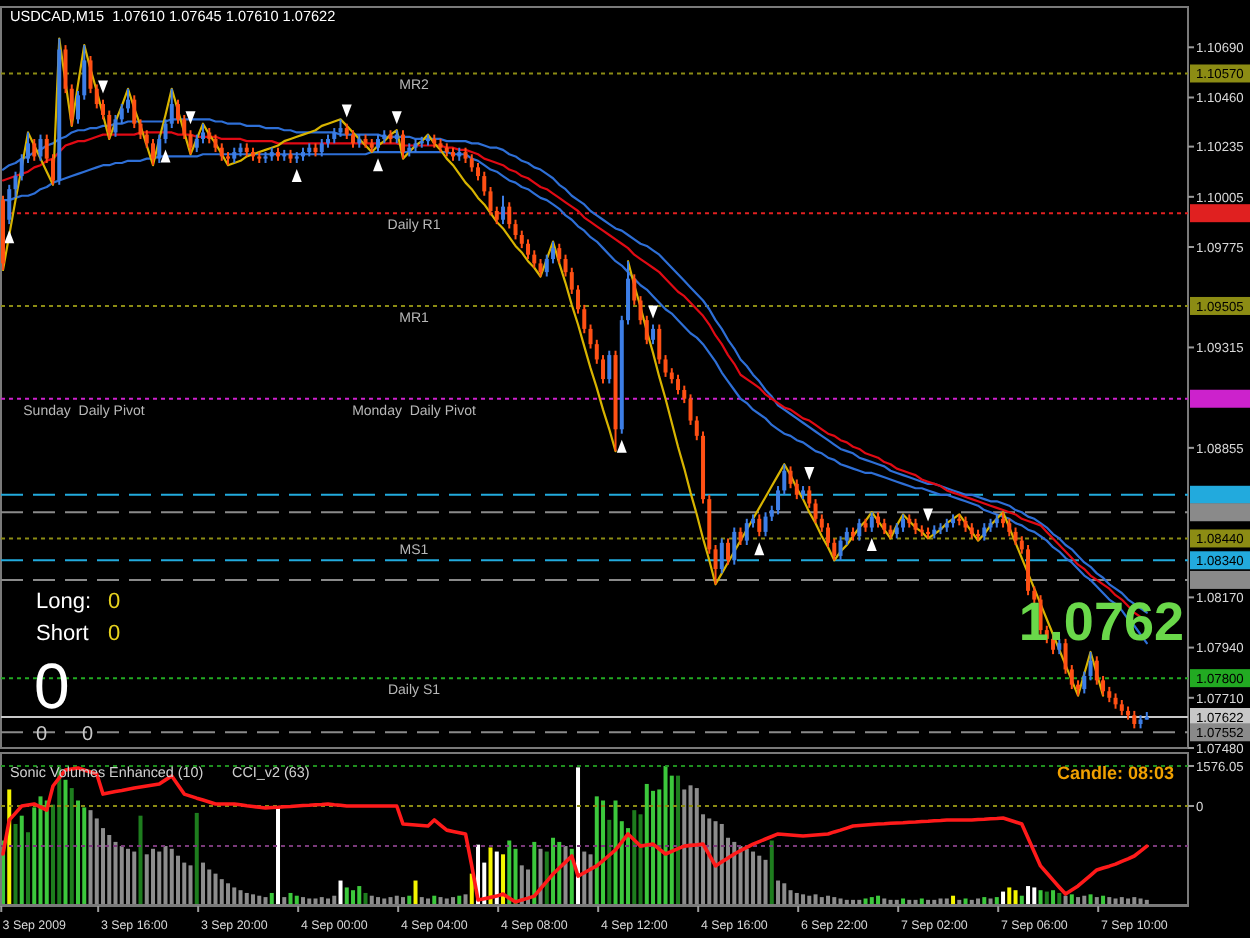  Describe the element at coordinates (114, 602) in the screenshot. I see `annotation: 0` at that location.